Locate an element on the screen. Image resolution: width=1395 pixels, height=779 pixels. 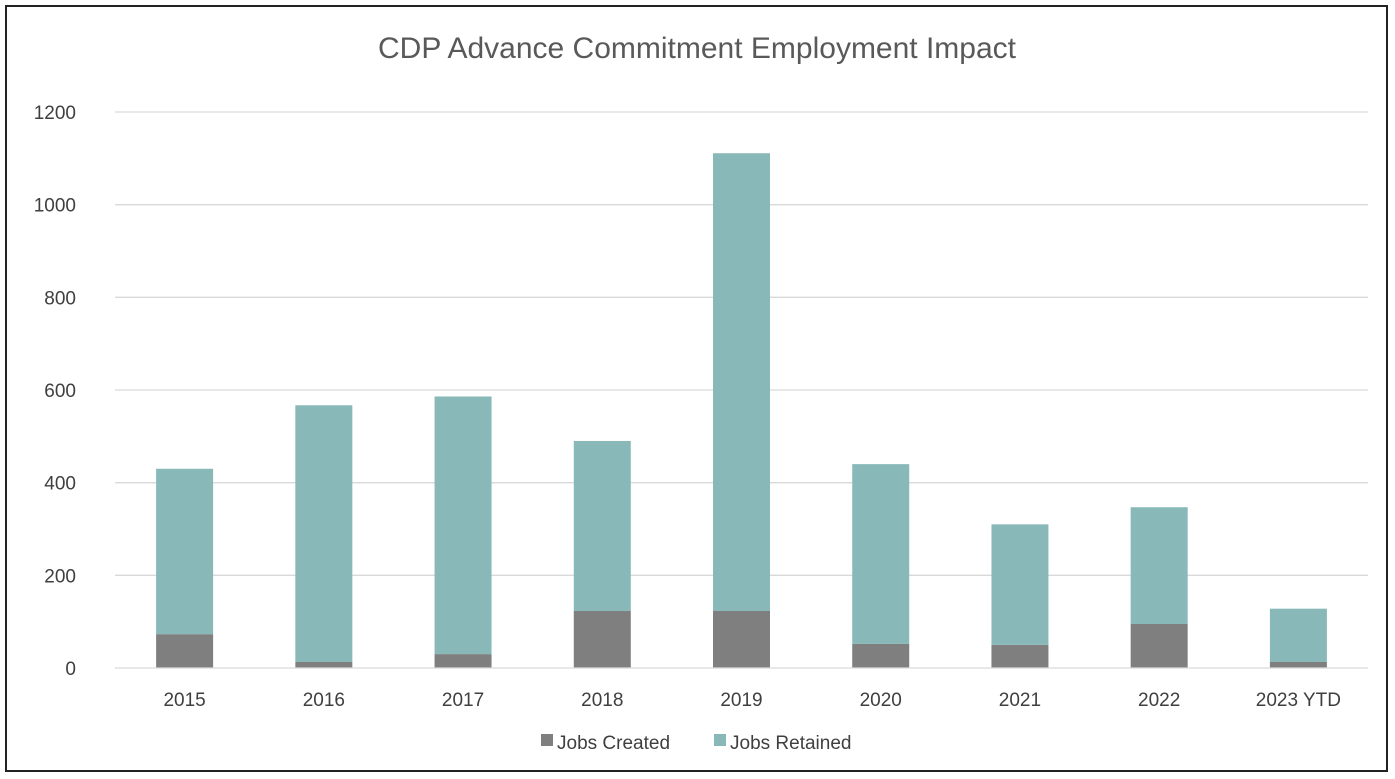
x-axis-ticks: 2015 2016 2017 2018 2019 2020 2021 2022 2023 YTD is located at coordinates (752, 700).